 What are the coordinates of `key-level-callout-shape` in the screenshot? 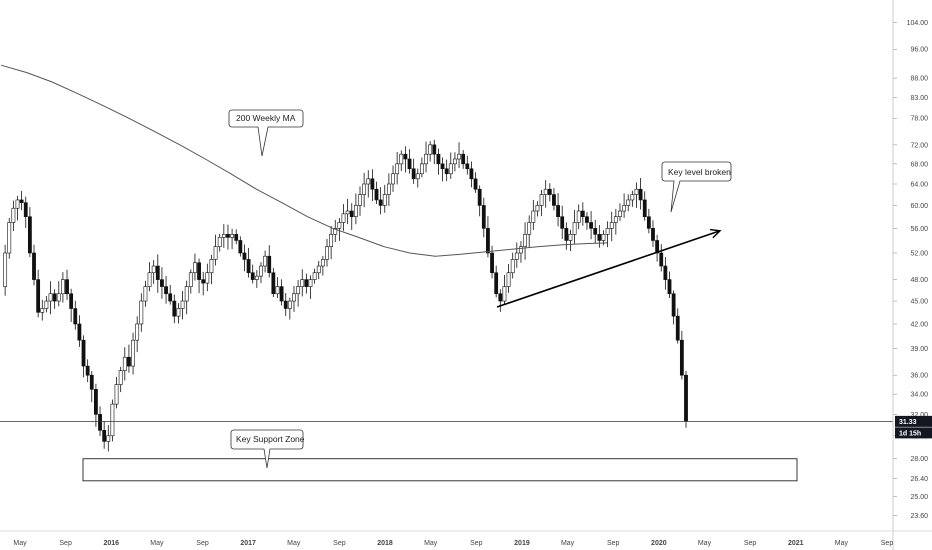 It's located at (696, 187).